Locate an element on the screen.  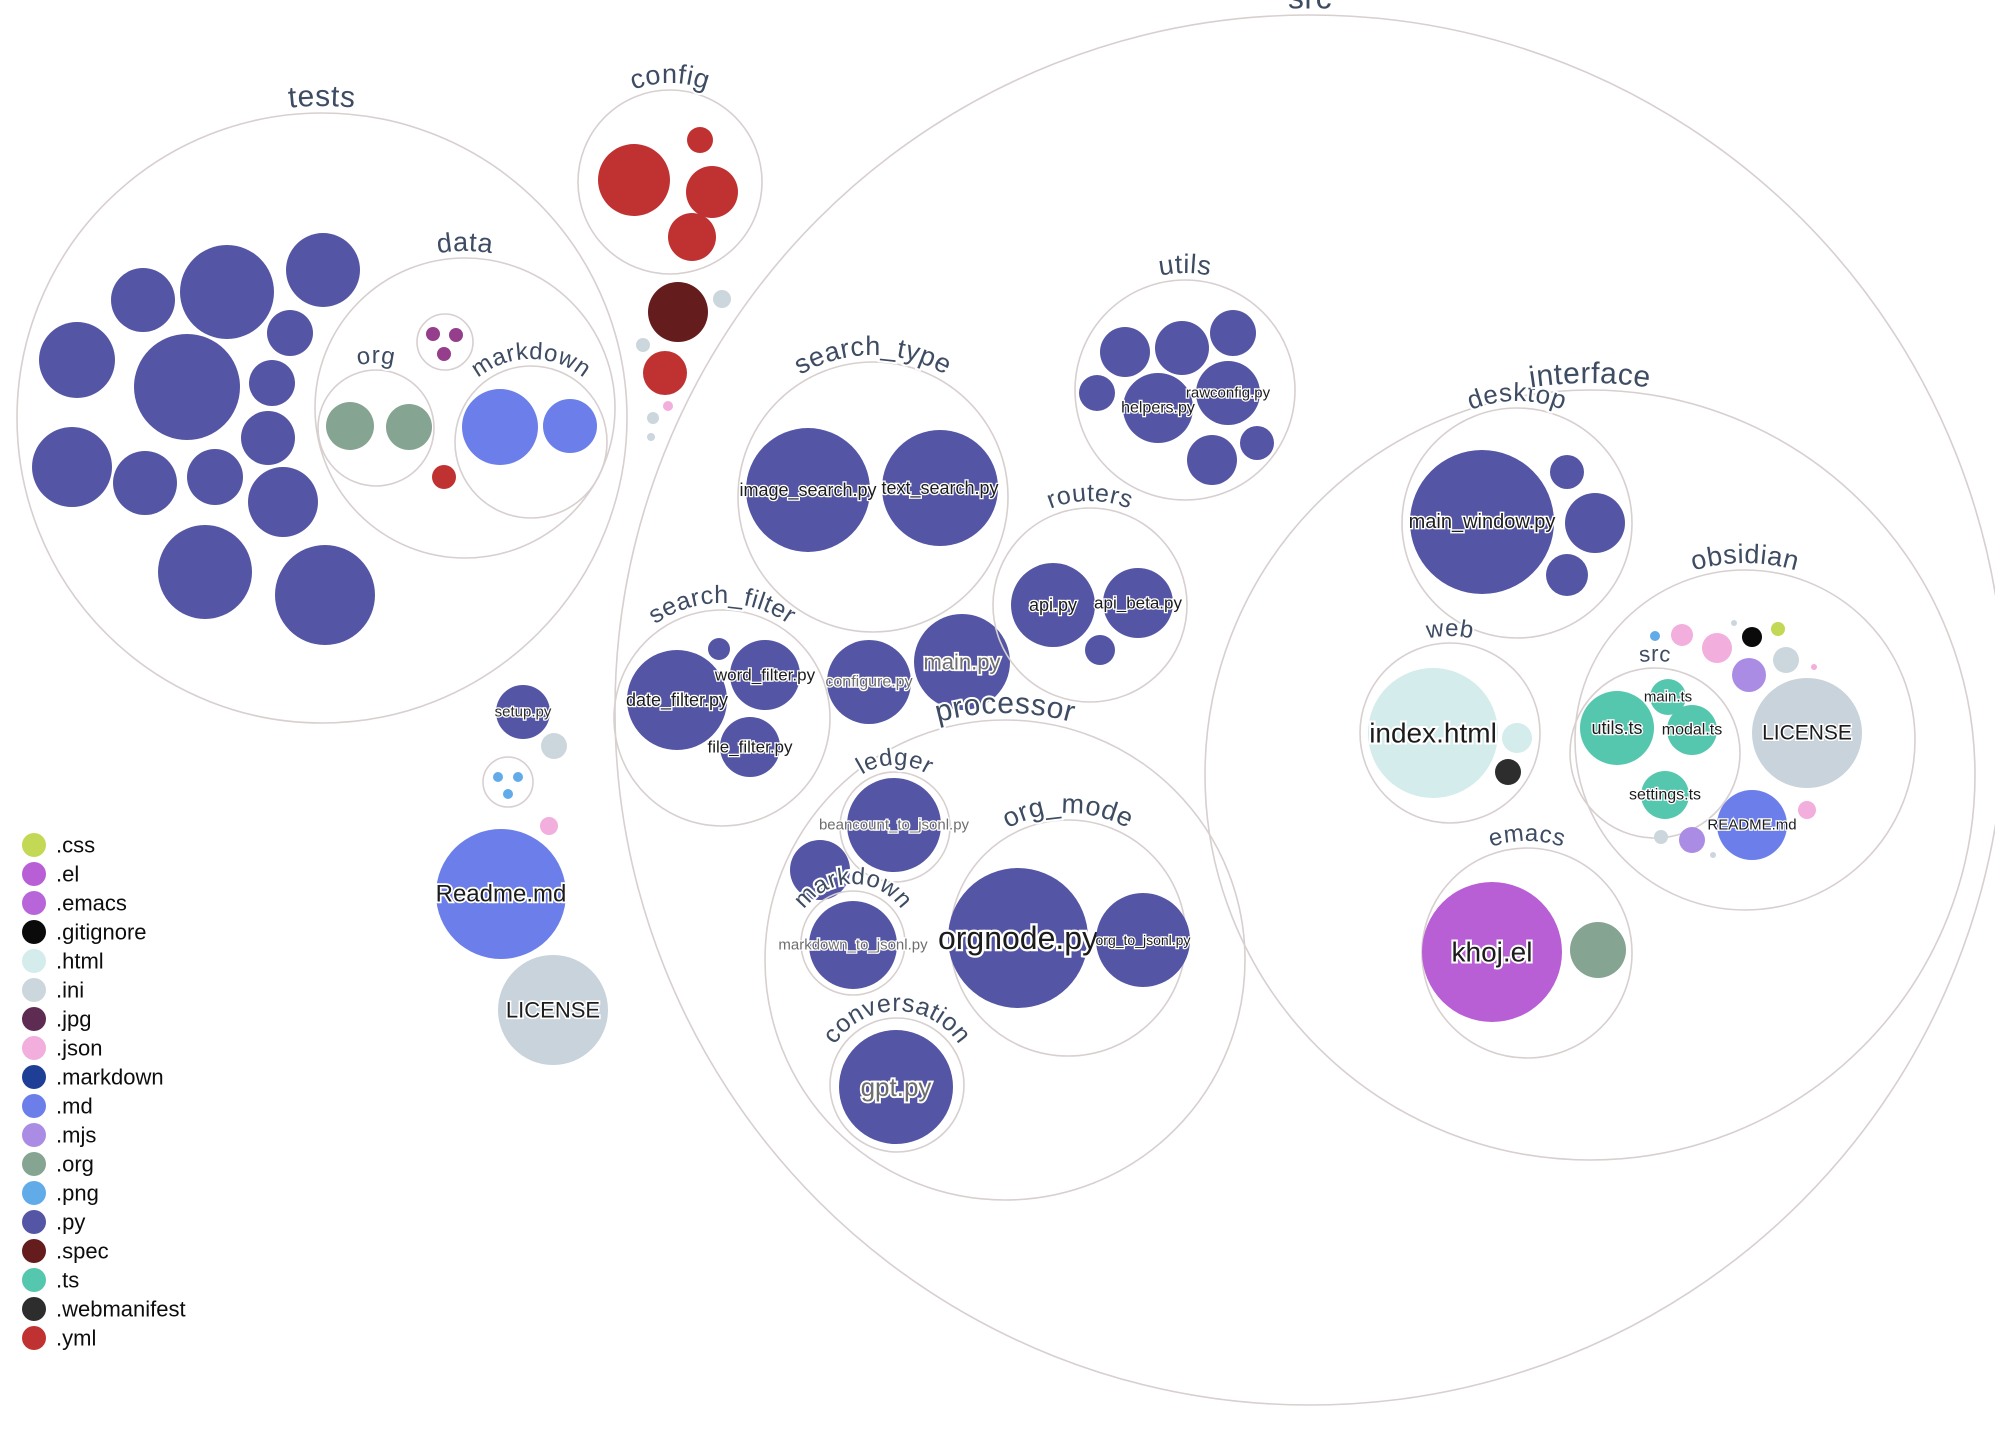
file-circle-settings.ts is located at coordinates (1665, 795).